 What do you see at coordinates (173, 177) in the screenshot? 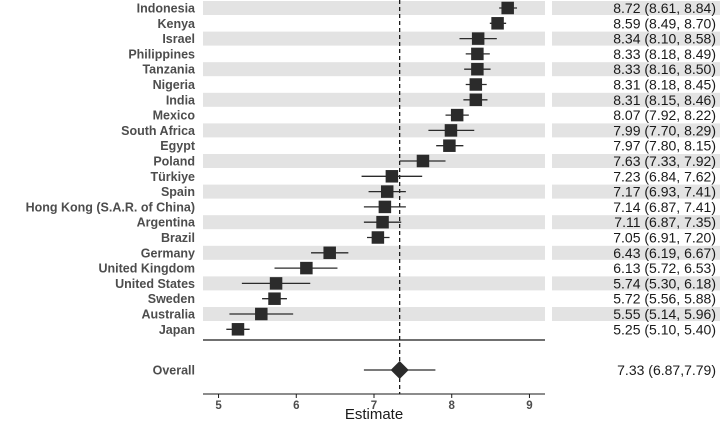
I see `country-label-t-rkiye: Türkiye` at bounding box center [173, 177].